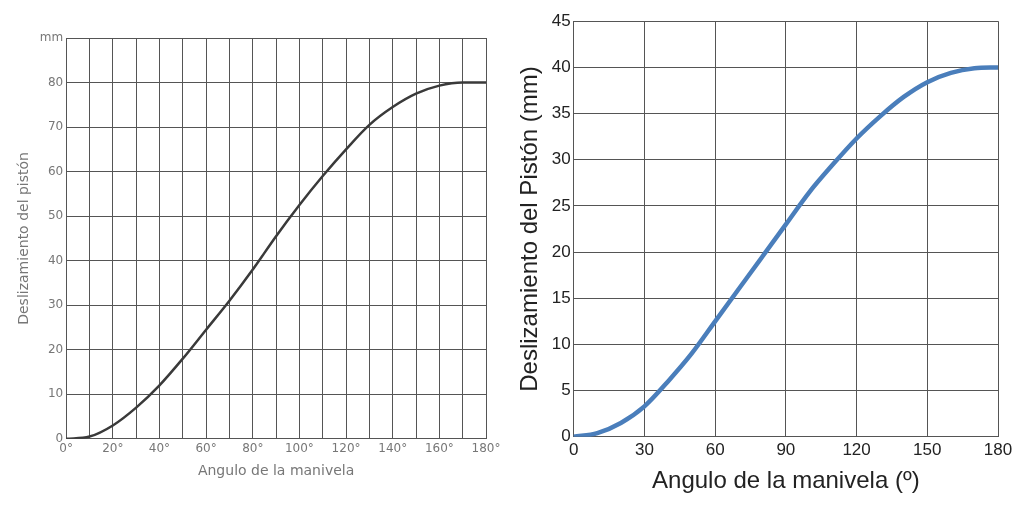 Image resolution: width=1022 pixels, height=512 pixels. Describe the element at coordinates (561, 20) in the screenshot. I see `y-tick-label: 45` at that location.